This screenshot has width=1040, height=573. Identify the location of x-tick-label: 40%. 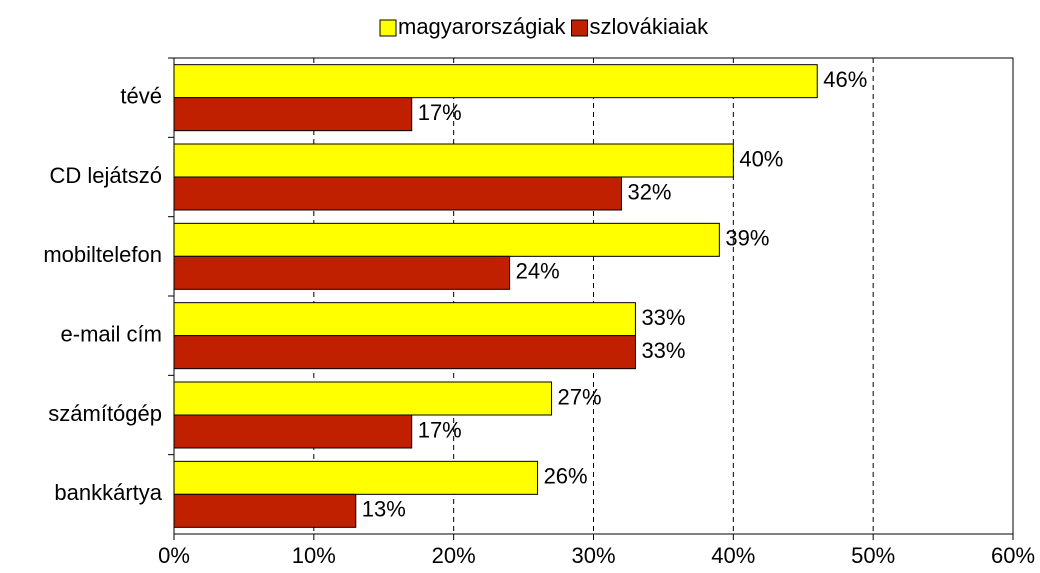
(733, 555).